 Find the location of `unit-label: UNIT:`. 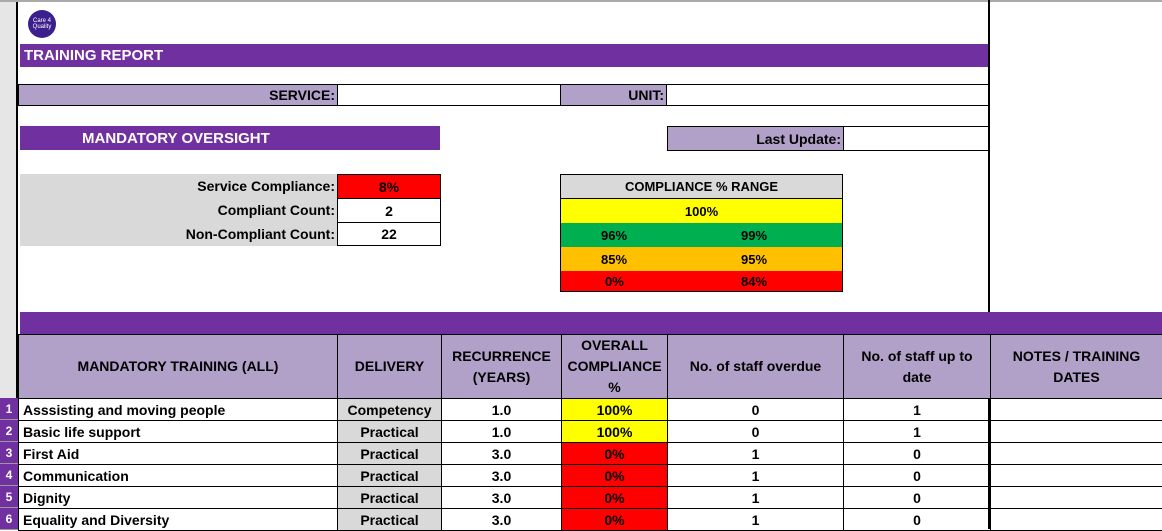

unit-label: UNIT: is located at coordinates (613, 95).